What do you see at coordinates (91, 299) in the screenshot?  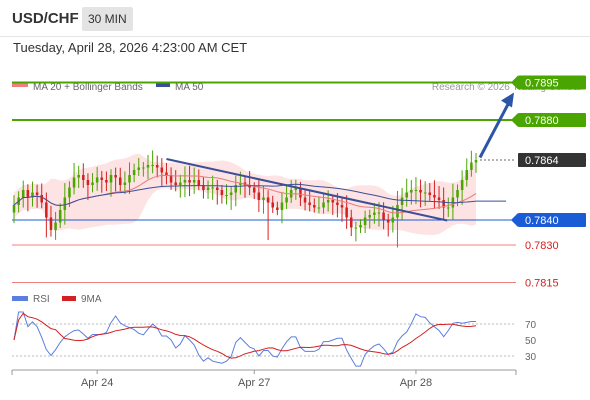 I see `ma9-legend-label: 9MA` at bounding box center [91, 299].